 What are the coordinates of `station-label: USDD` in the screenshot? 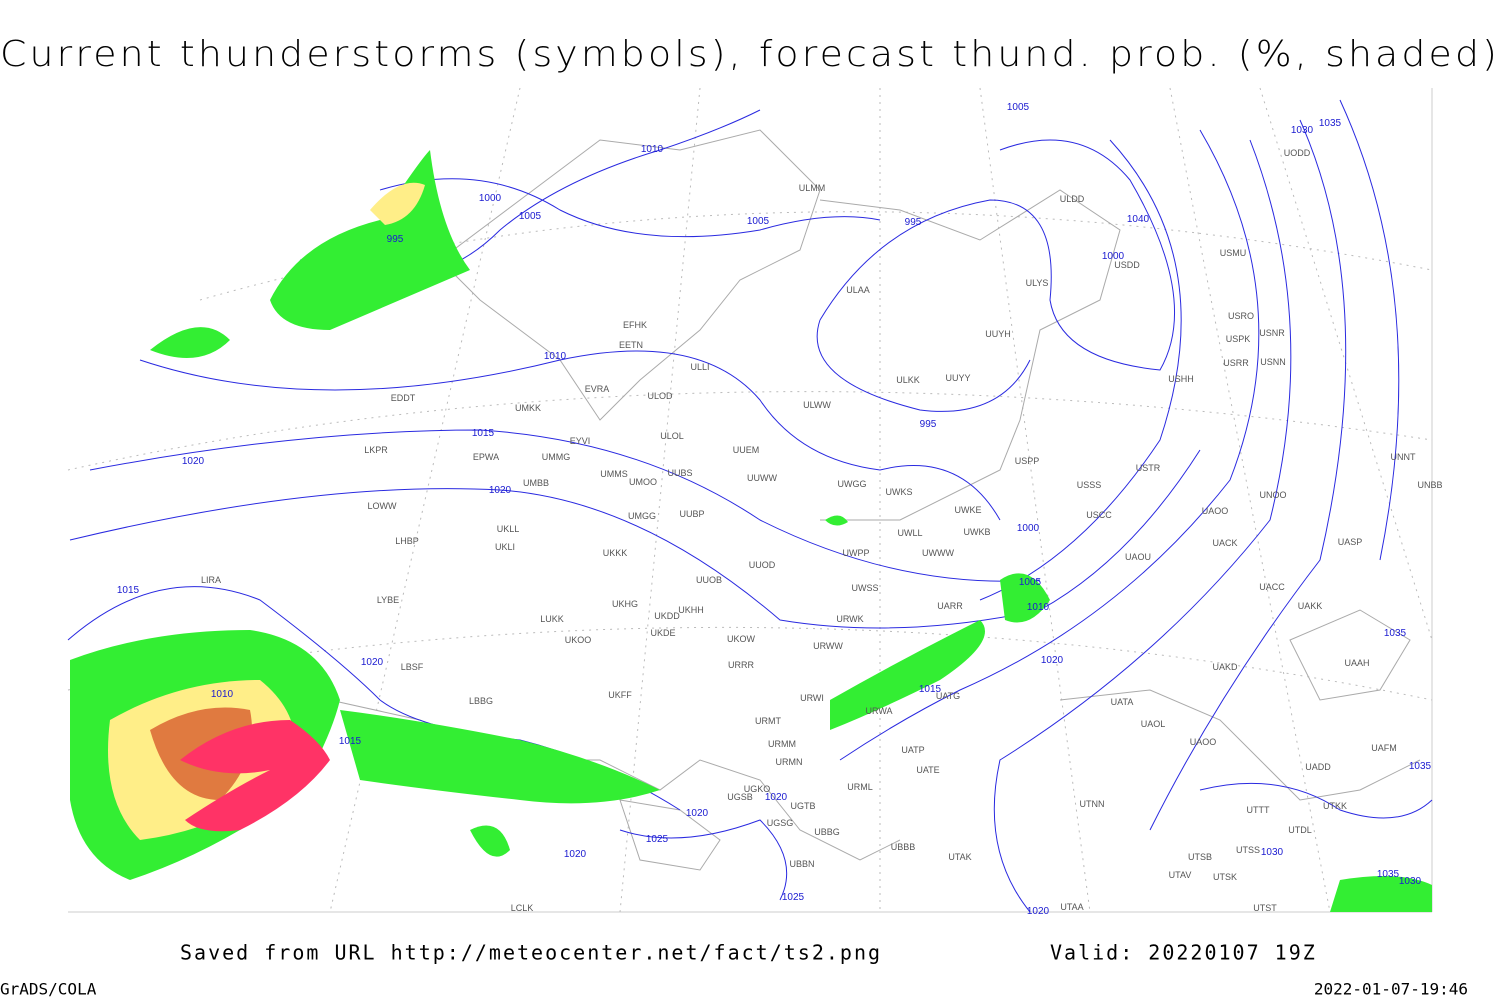 It's located at (1127, 265).